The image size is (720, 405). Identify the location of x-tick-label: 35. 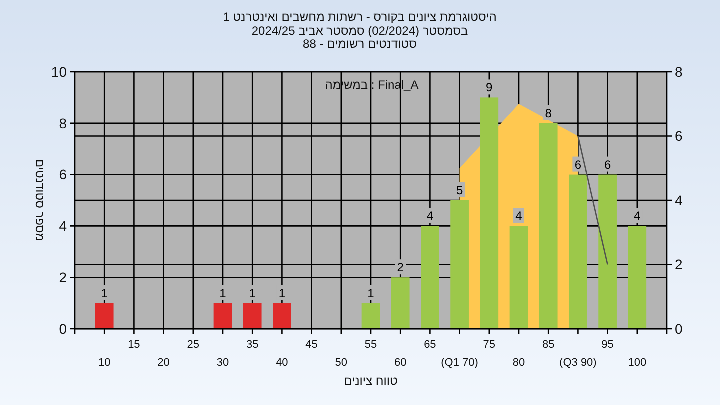
(252, 345).